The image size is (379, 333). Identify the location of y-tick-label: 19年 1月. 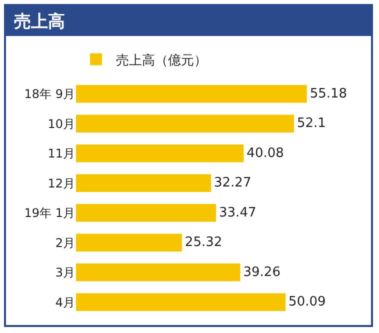
(49, 213).